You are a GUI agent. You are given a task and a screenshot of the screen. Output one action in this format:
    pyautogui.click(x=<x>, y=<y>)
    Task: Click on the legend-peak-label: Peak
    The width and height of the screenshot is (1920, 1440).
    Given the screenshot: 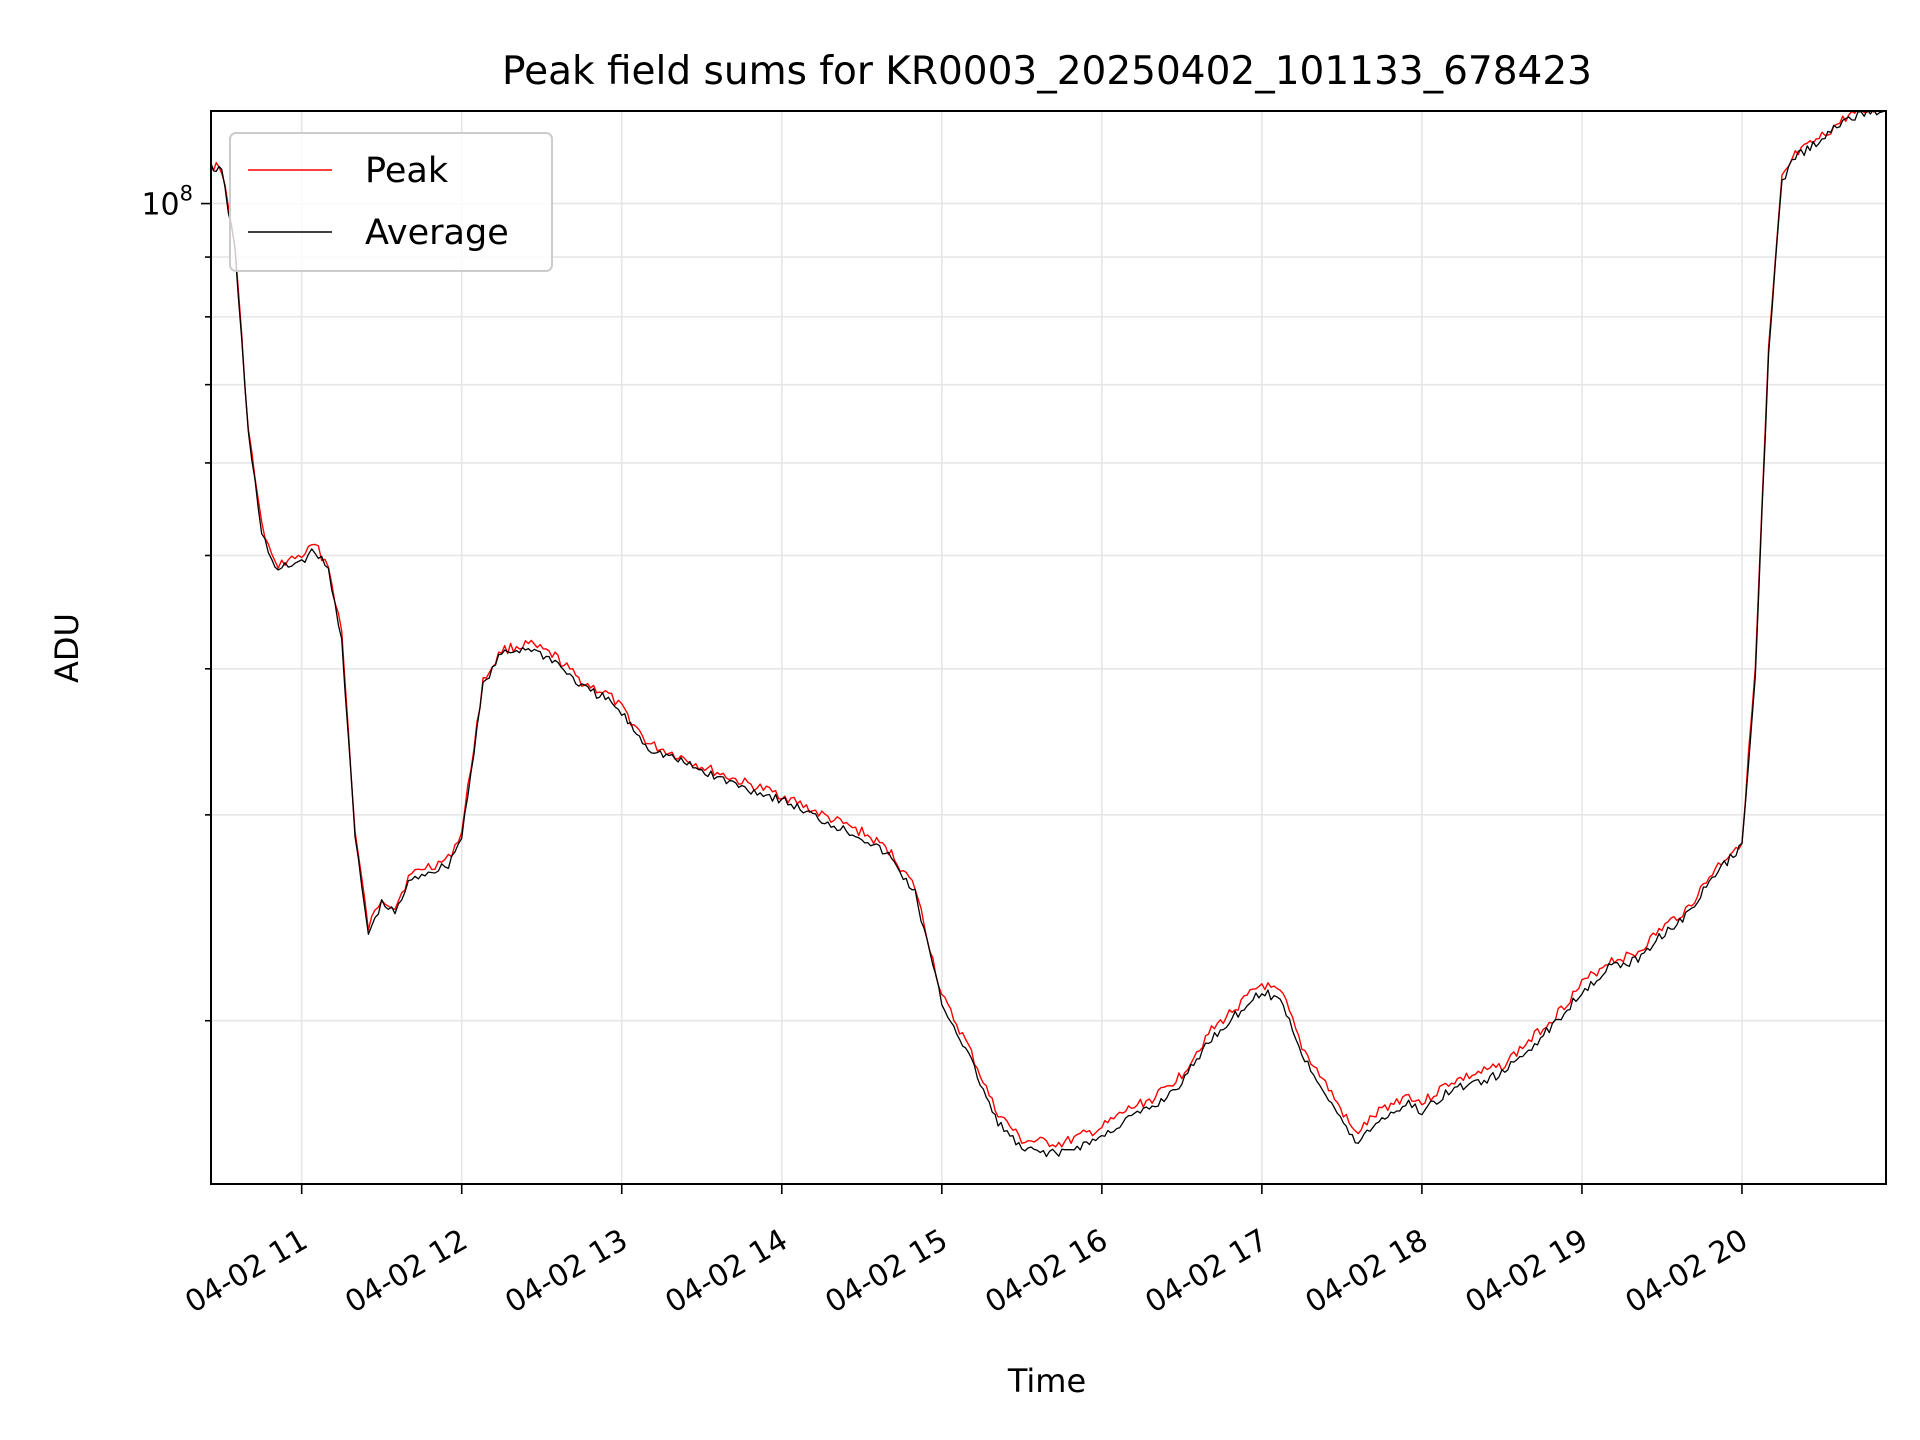 What is the action you would take?
    pyautogui.click(x=407, y=171)
    